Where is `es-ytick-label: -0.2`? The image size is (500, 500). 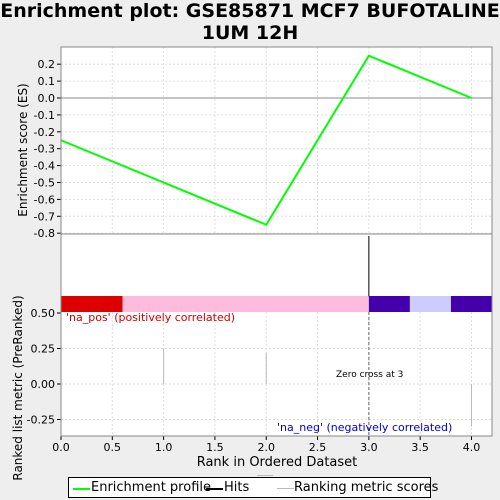
es-ytick-label: -0.2 is located at coordinates (44, 132).